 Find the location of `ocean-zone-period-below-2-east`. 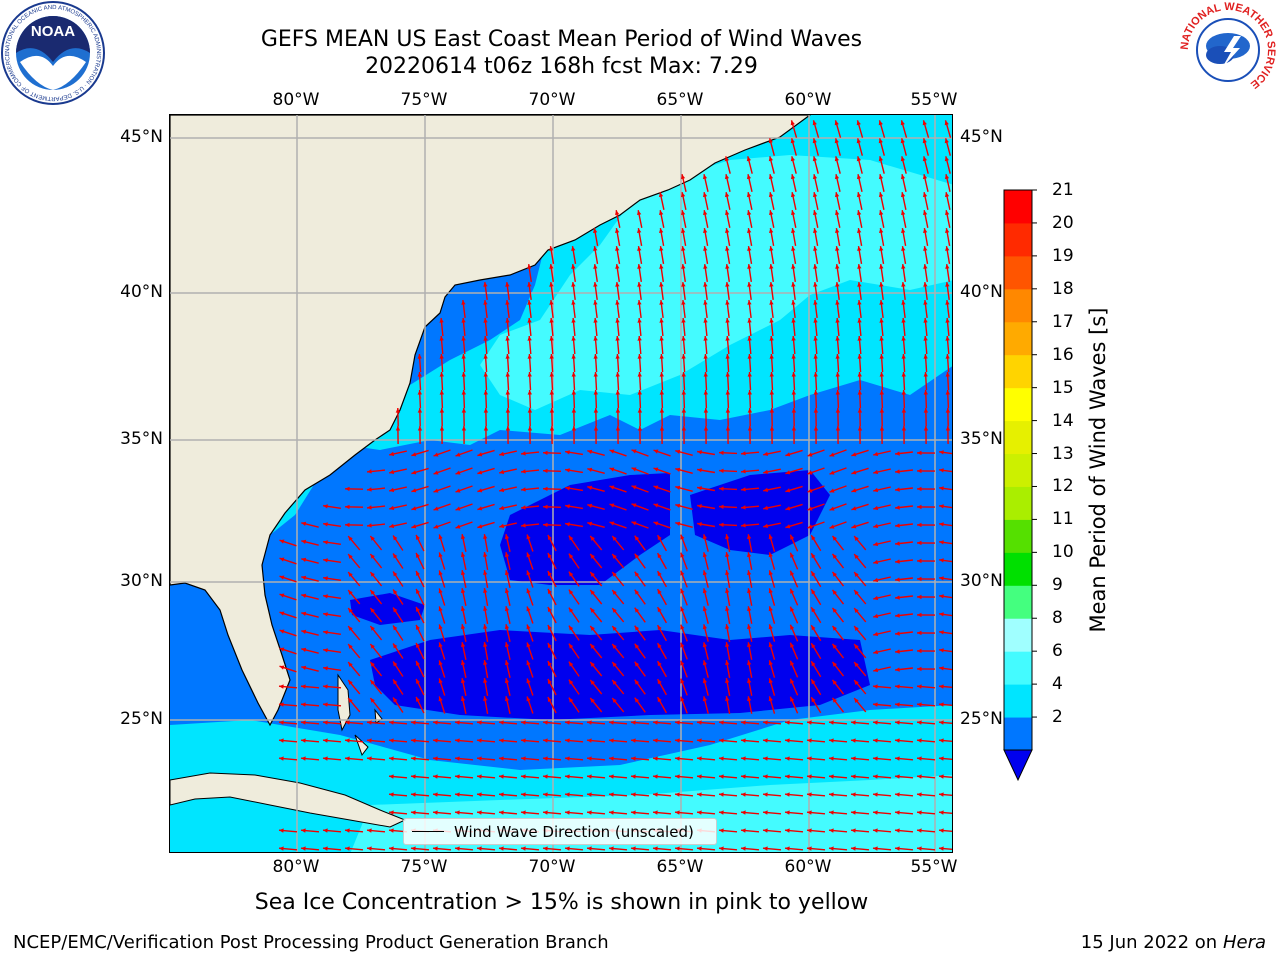

ocean-zone-period-below-2-east is located at coordinates (585, 529).